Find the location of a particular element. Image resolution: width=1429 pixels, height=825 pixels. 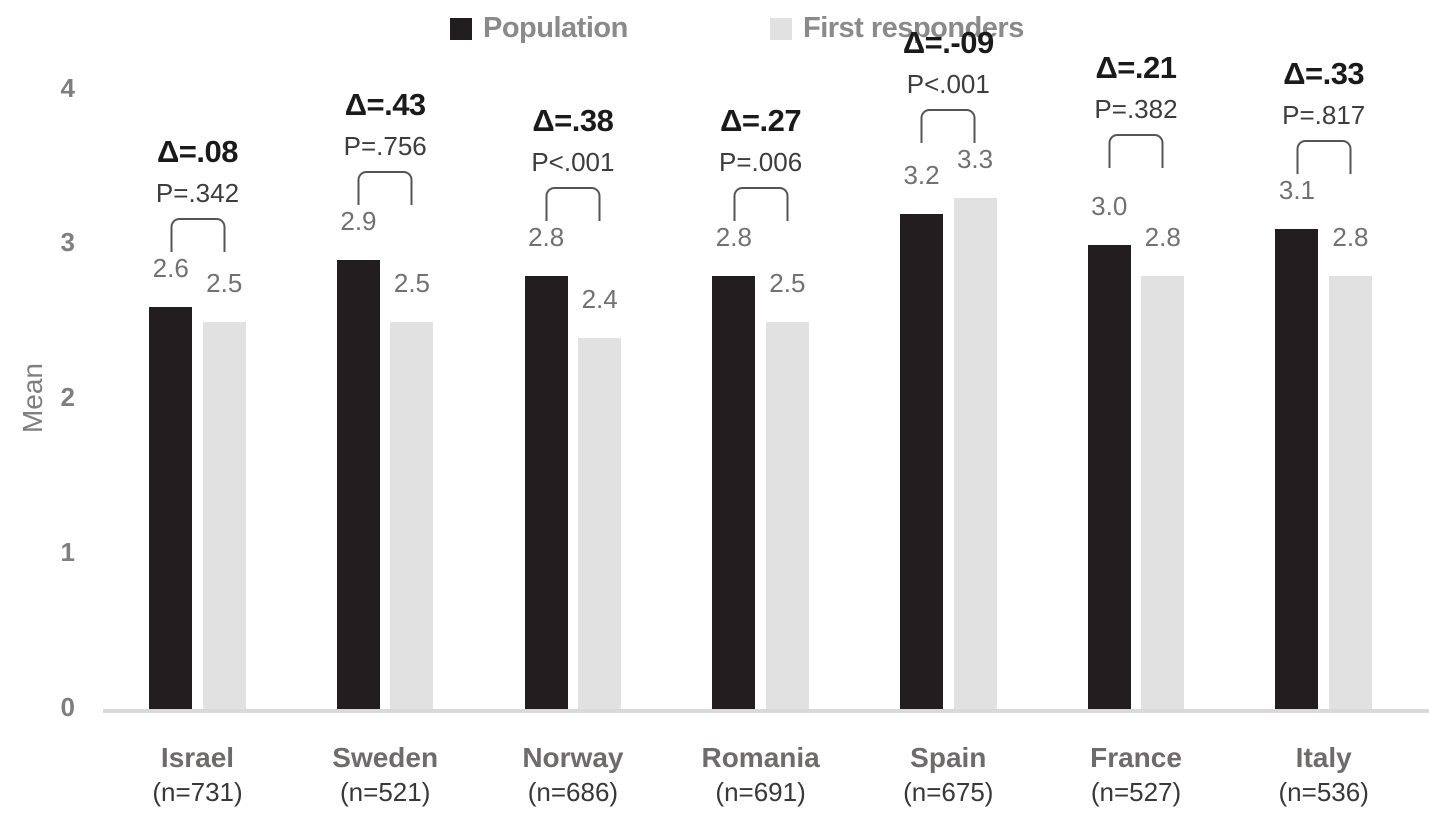

legend-label-first-responders: First responders is located at coordinates (913, 28).